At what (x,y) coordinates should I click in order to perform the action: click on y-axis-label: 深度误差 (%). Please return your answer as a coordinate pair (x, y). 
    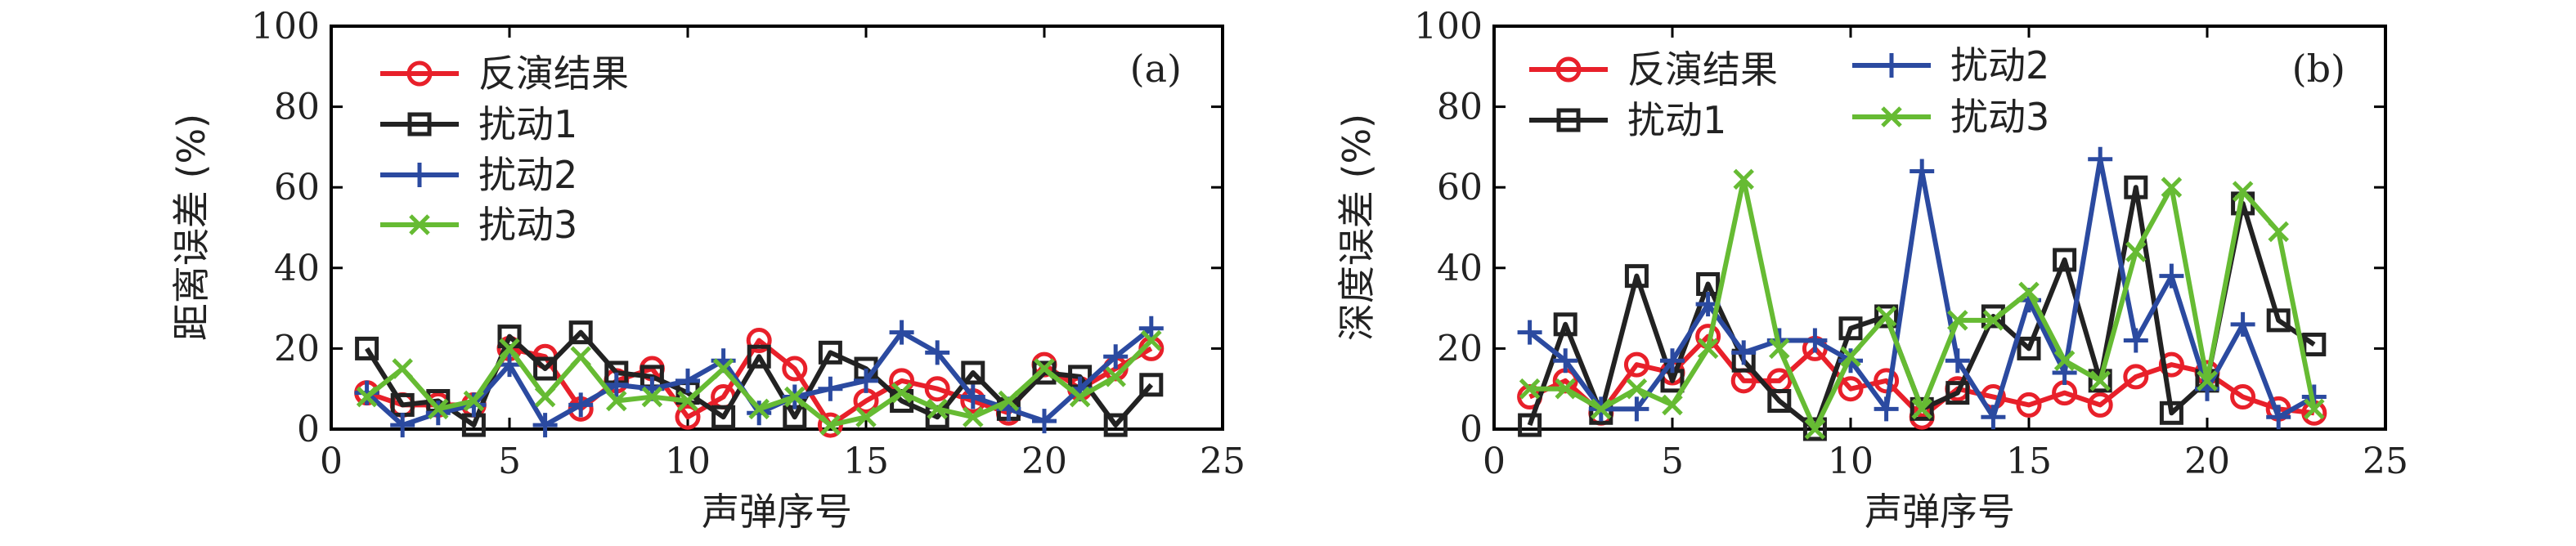
    Looking at the image, I should click on (1357, 228).